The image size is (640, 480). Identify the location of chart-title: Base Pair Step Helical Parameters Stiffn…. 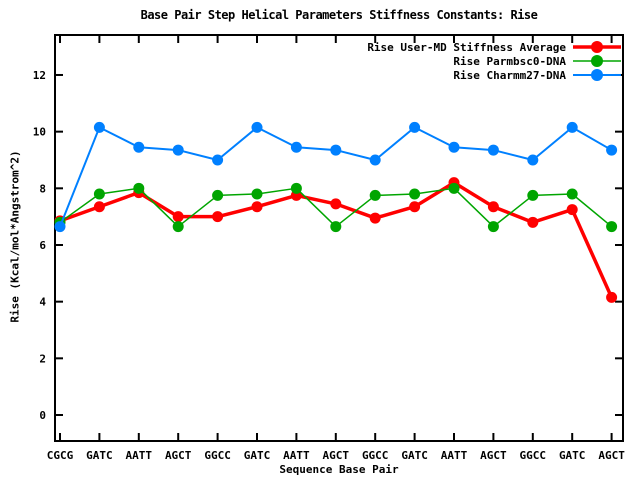
(339, 15).